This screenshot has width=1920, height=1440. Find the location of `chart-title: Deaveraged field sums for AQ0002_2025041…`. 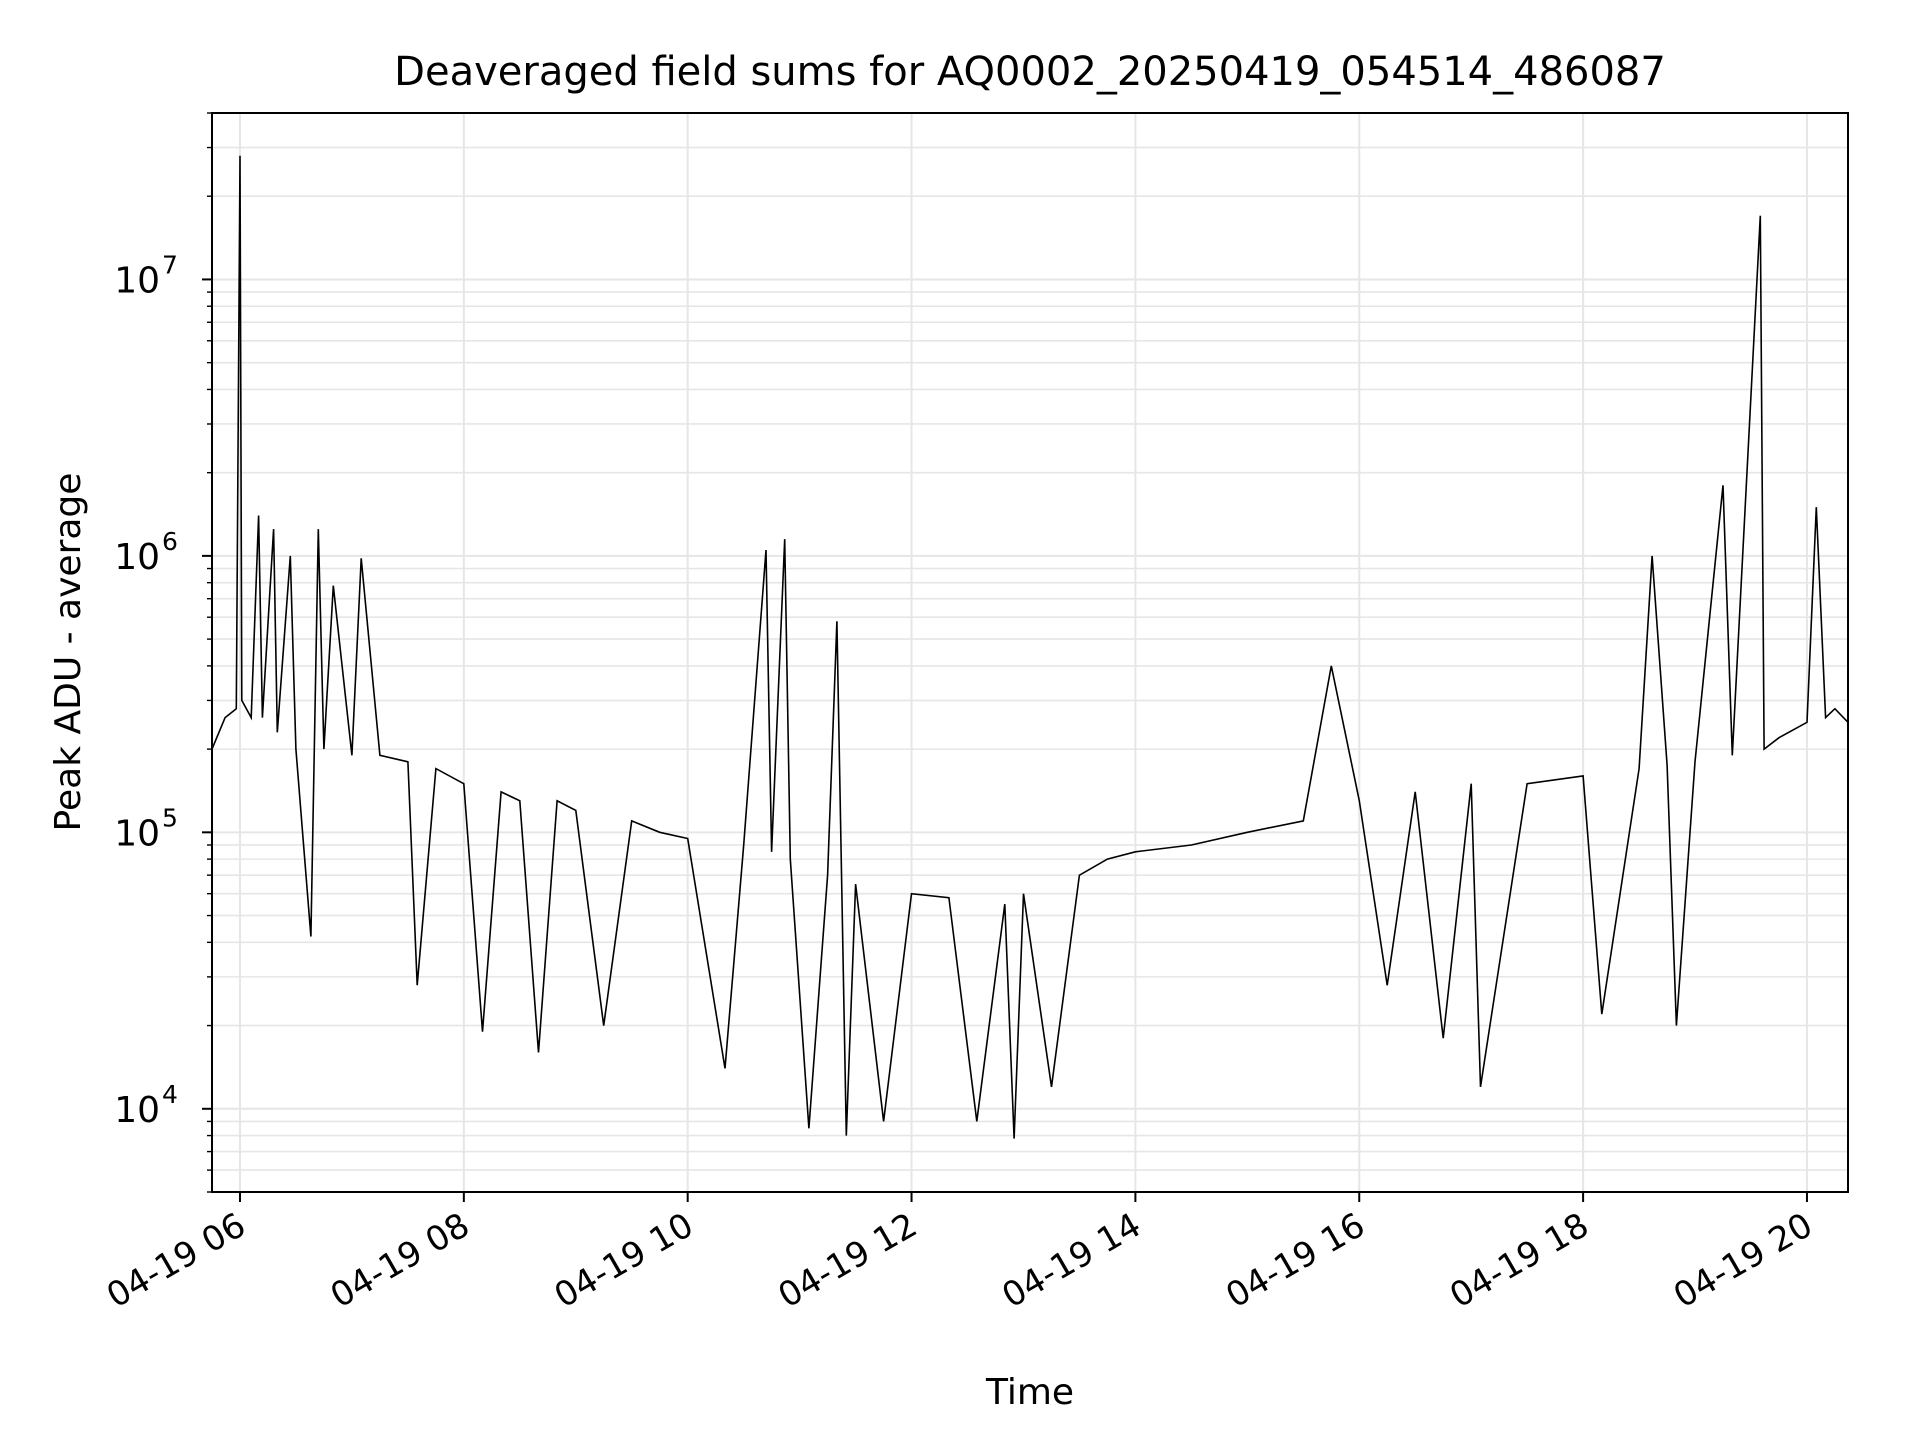

chart-title: Deaveraged field sums for AQ0002_2025041… is located at coordinates (1030, 72).